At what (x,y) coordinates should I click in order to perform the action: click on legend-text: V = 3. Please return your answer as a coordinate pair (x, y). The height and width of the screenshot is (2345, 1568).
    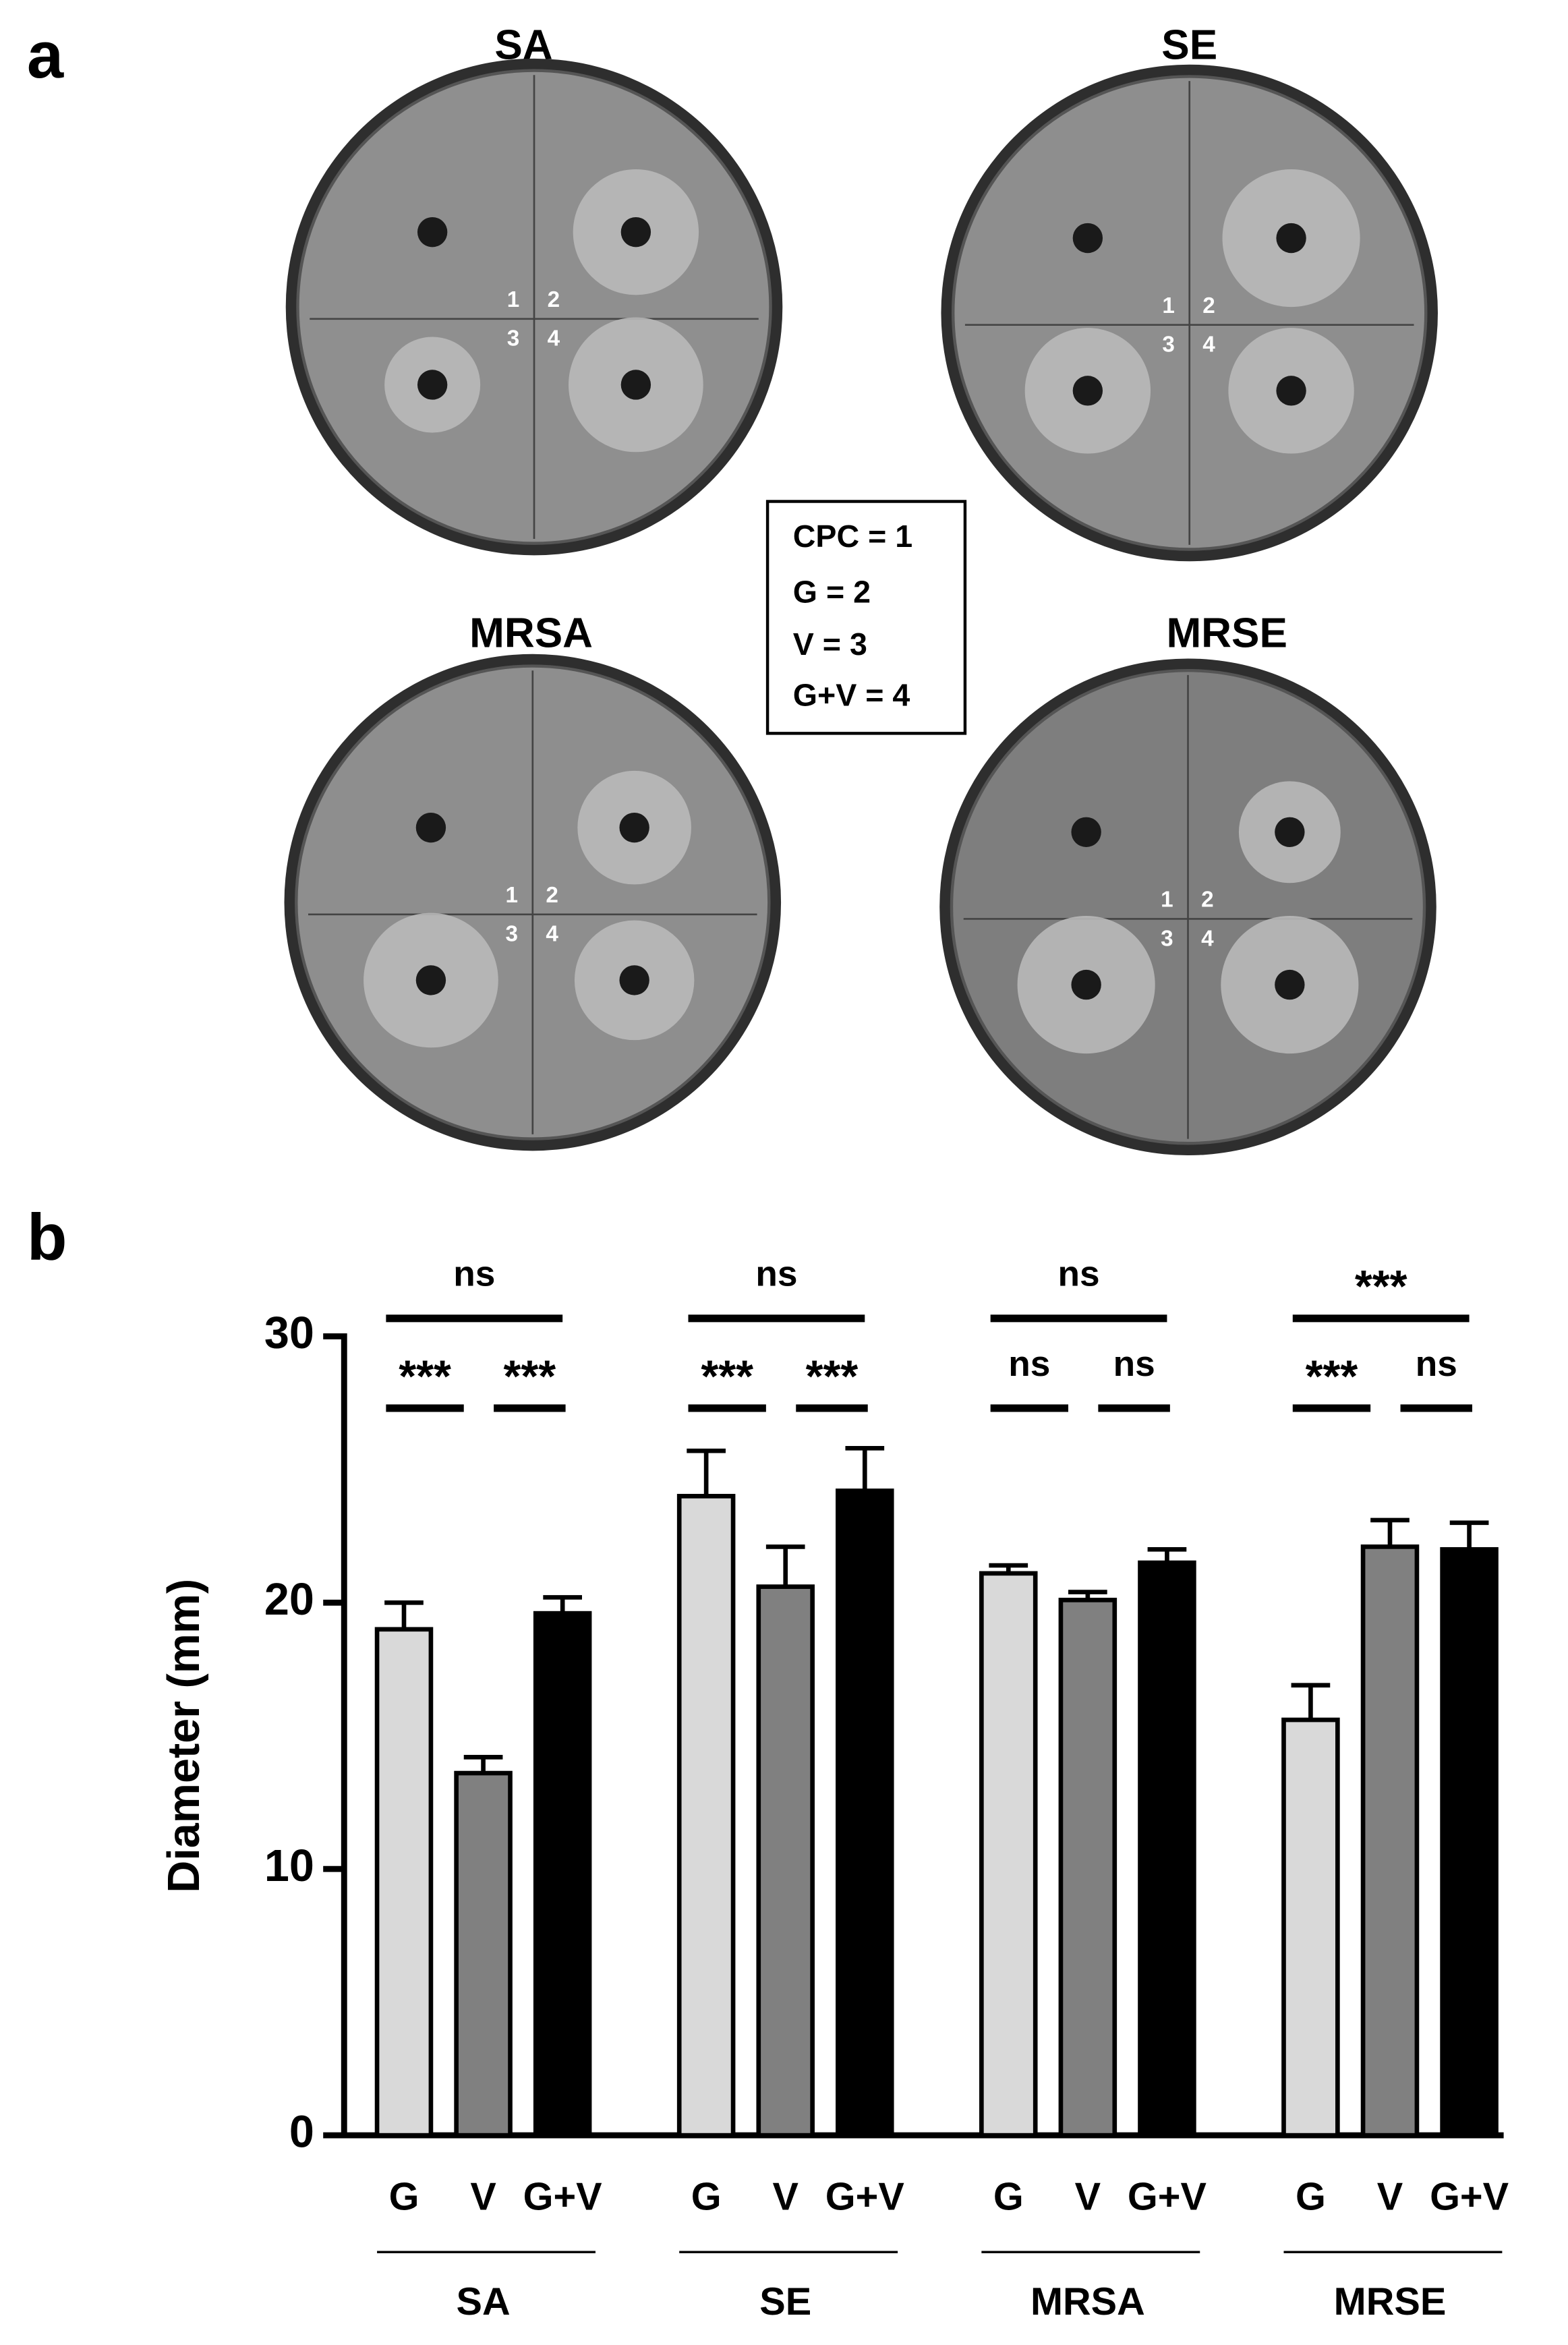
    Looking at the image, I should click on (830, 644).